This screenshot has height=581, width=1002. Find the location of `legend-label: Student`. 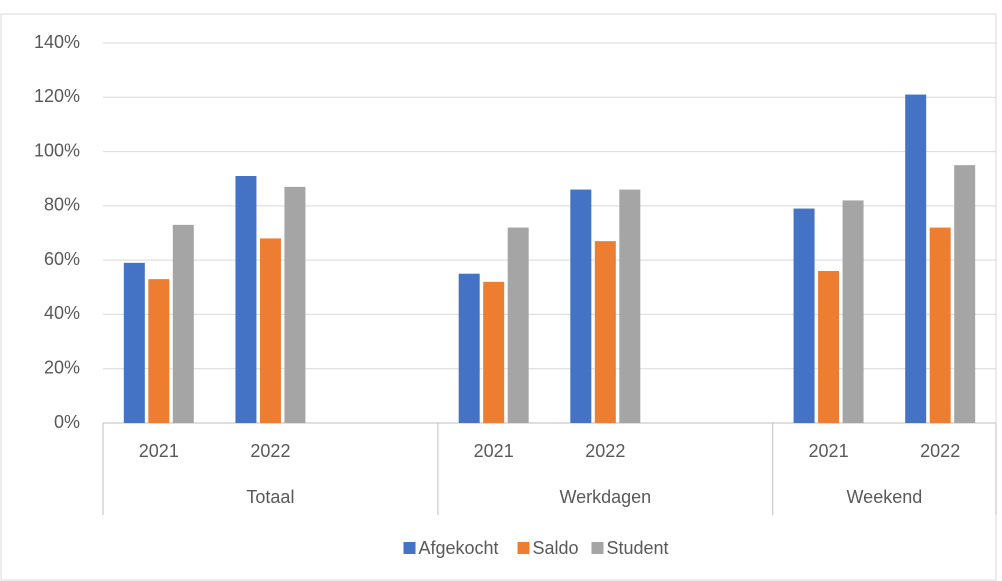

legend-label: Student is located at coordinates (638, 548).